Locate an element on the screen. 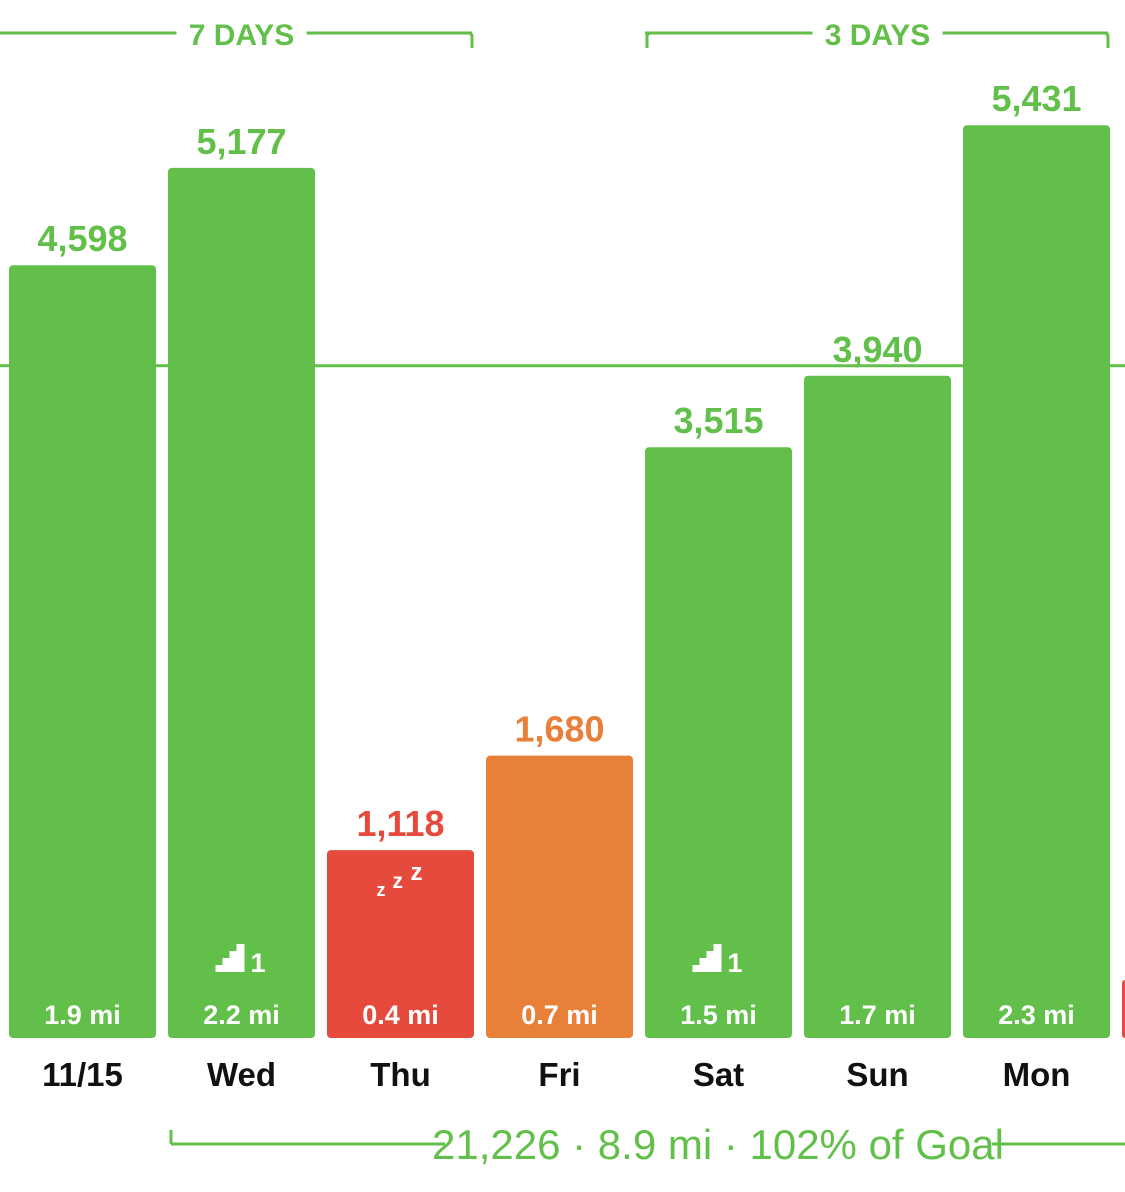 This screenshot has width=1125, height=1192. bar-value-label: 4,598 is located at coordinates (82, 238).